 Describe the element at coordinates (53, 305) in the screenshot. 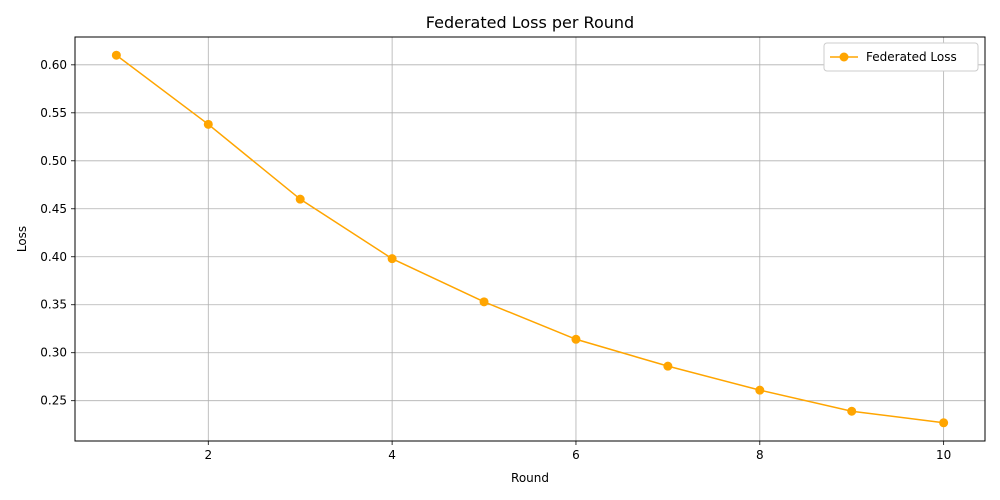

I see `y-tick-label: 0.35` at that location.